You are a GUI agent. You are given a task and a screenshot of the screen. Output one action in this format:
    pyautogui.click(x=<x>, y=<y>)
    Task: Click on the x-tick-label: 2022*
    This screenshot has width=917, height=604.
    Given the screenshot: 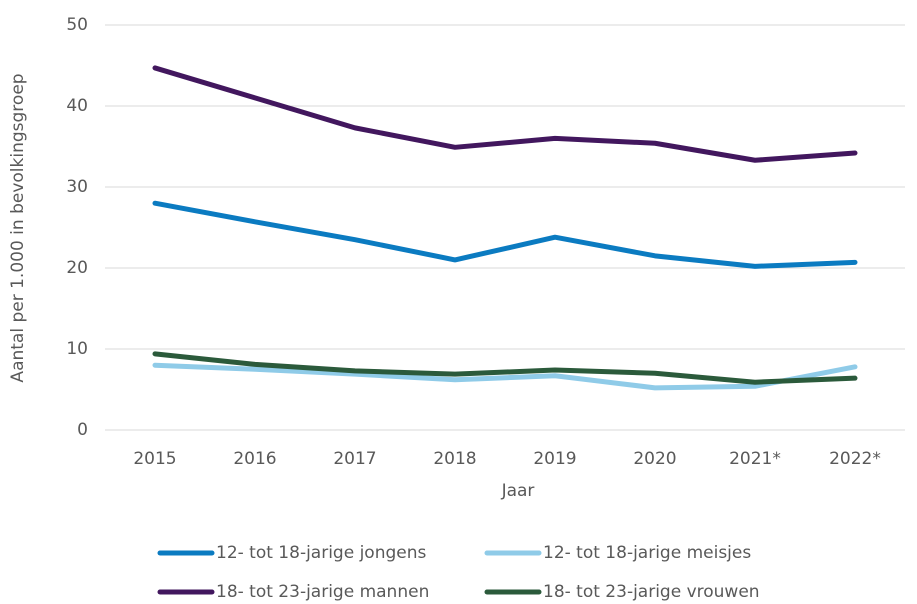 What is the action you would take?
    pyautogui.click(x=855, y=459)
    